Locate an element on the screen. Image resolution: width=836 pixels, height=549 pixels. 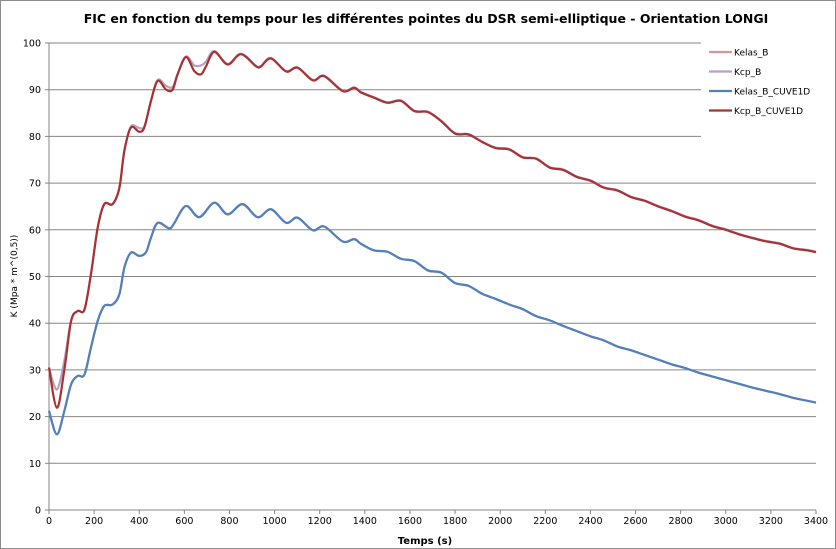
y-axis-label: K (Mpa * m^(0,5)) is located at coordinates (15, 276).